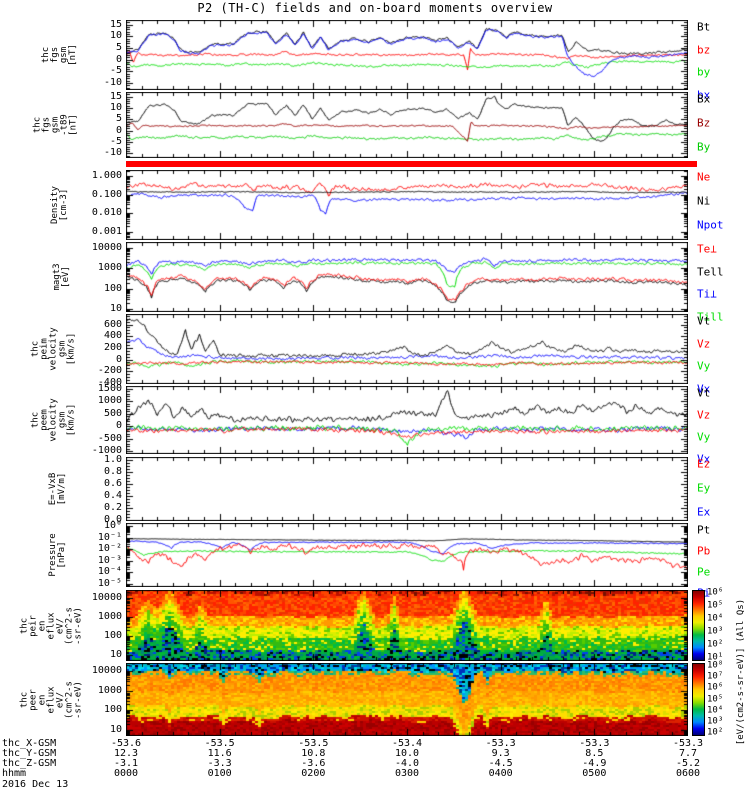 This screenshot has height=800, width=750. What do you see at coordinates (109, 583) in the screenshot?
I see `ytick-label: 10⁻⁵` at bounding box center [109, 583].